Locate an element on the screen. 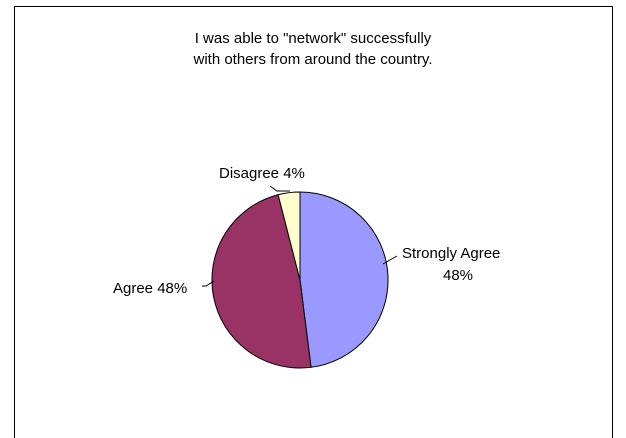 The image size is (626, 438). leader-lines is located at coordinates (300, 236).